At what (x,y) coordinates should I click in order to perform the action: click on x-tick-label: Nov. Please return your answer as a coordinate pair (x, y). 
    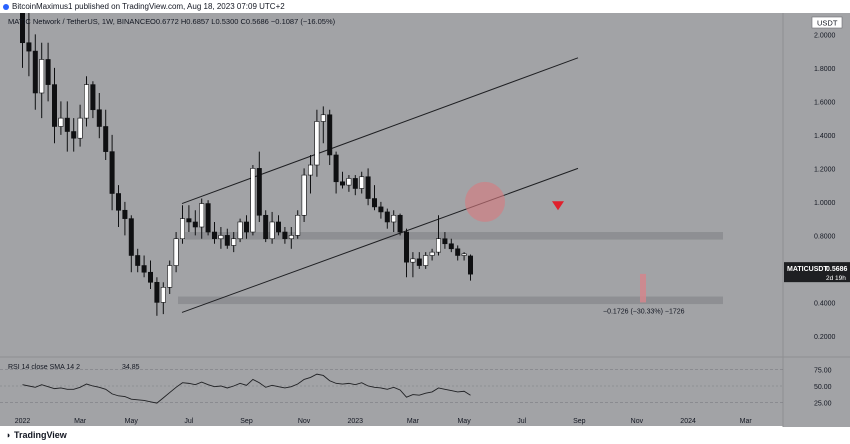
    Looking at the image, I should click on (304, 421).